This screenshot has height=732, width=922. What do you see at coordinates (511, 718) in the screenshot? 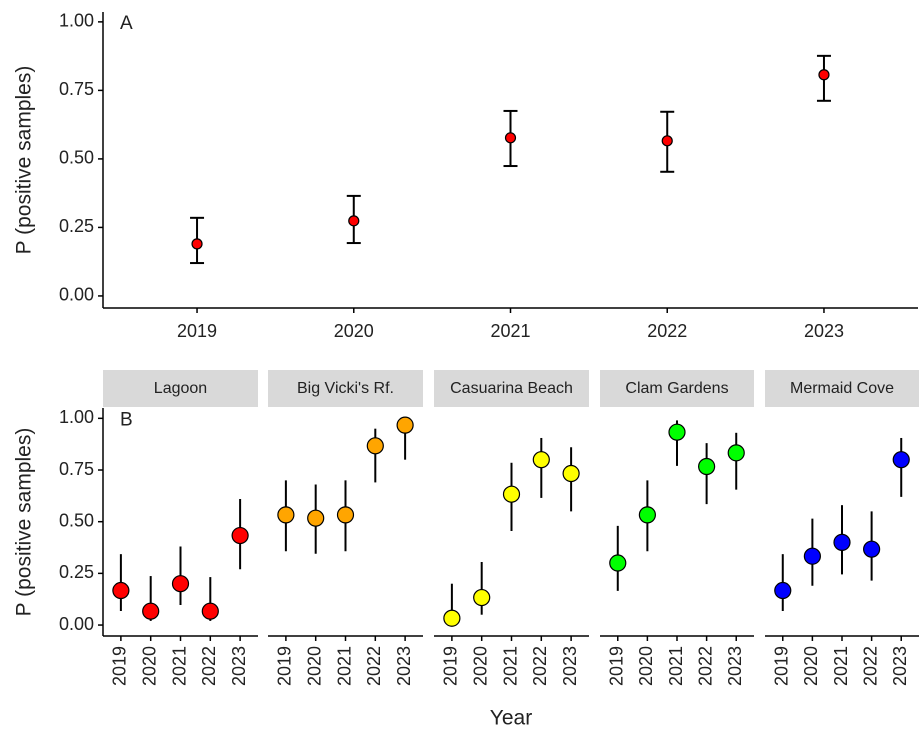
I see `x-axis-label: Year` at bounding box center [511, 718].